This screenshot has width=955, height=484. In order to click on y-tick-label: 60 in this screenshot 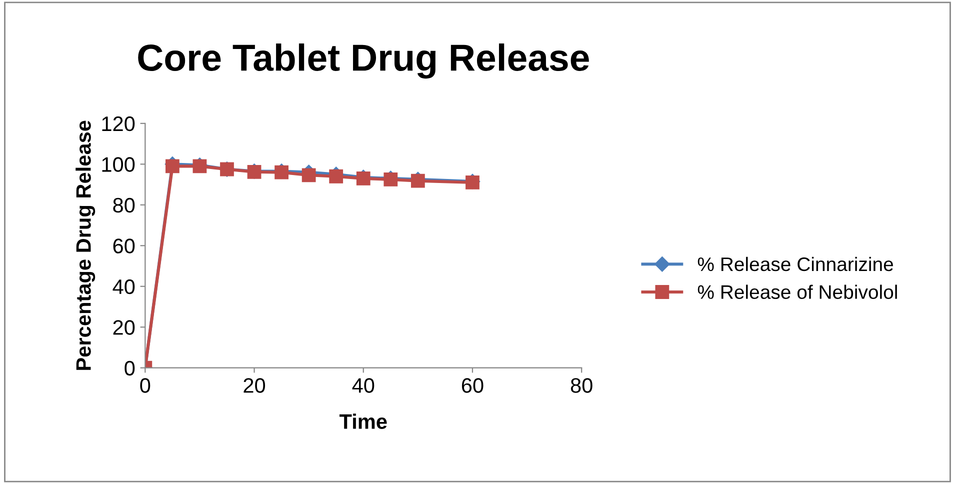, I will do `click(124, 246)`.